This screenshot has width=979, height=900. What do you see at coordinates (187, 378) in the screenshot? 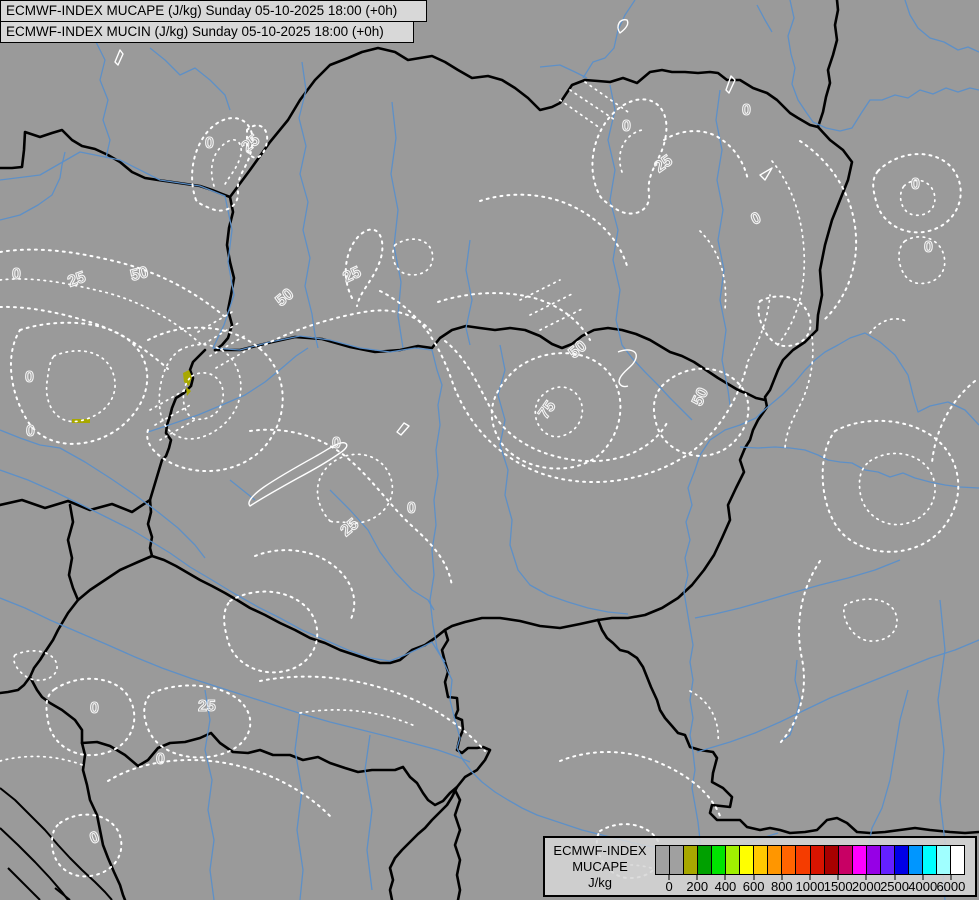
I see `mucape-patch` at bounding box center [187, 378].